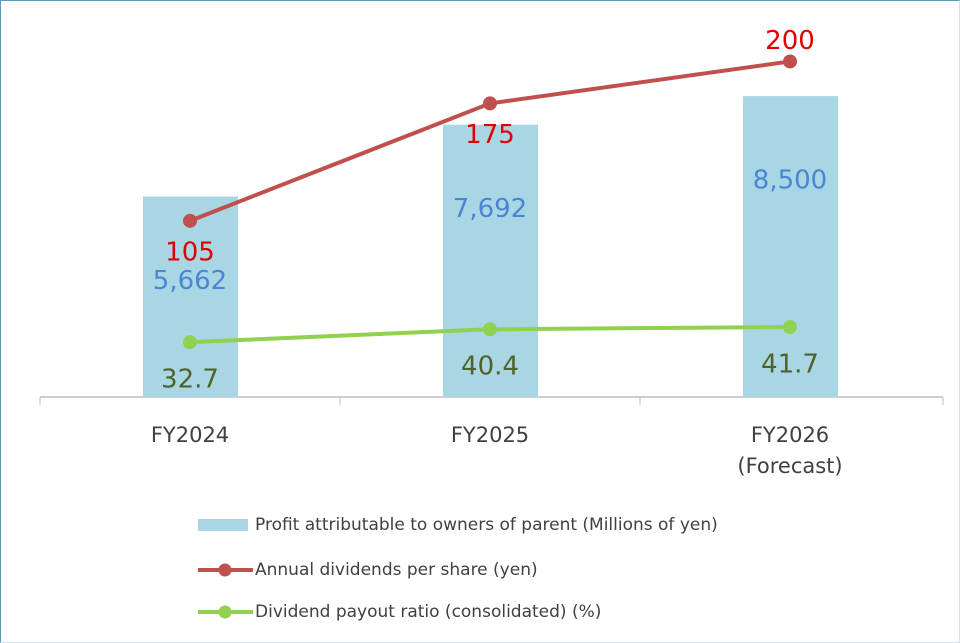 The image size is (960, 643). I want to click on bar-value-label: 8,500, so click(790, 181).